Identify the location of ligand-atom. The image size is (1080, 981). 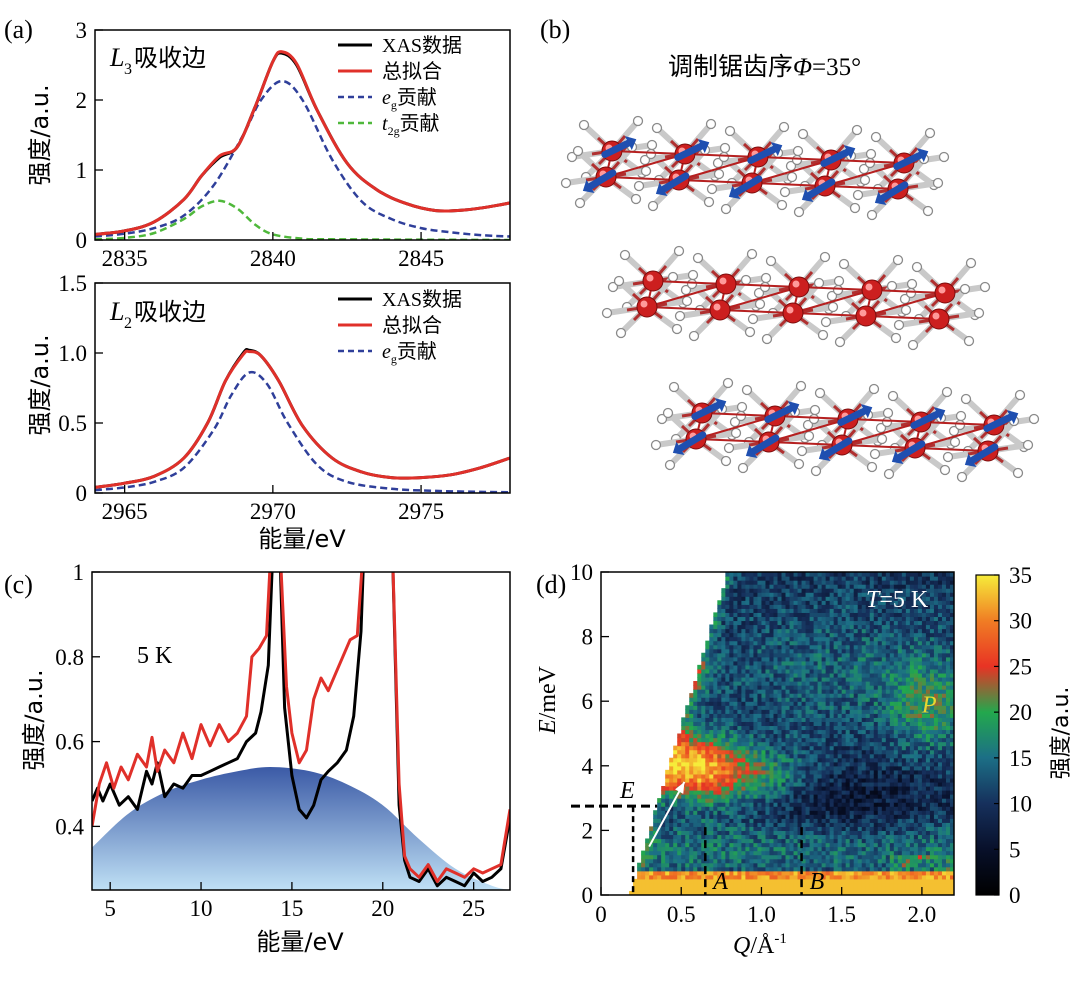
(969, 341).